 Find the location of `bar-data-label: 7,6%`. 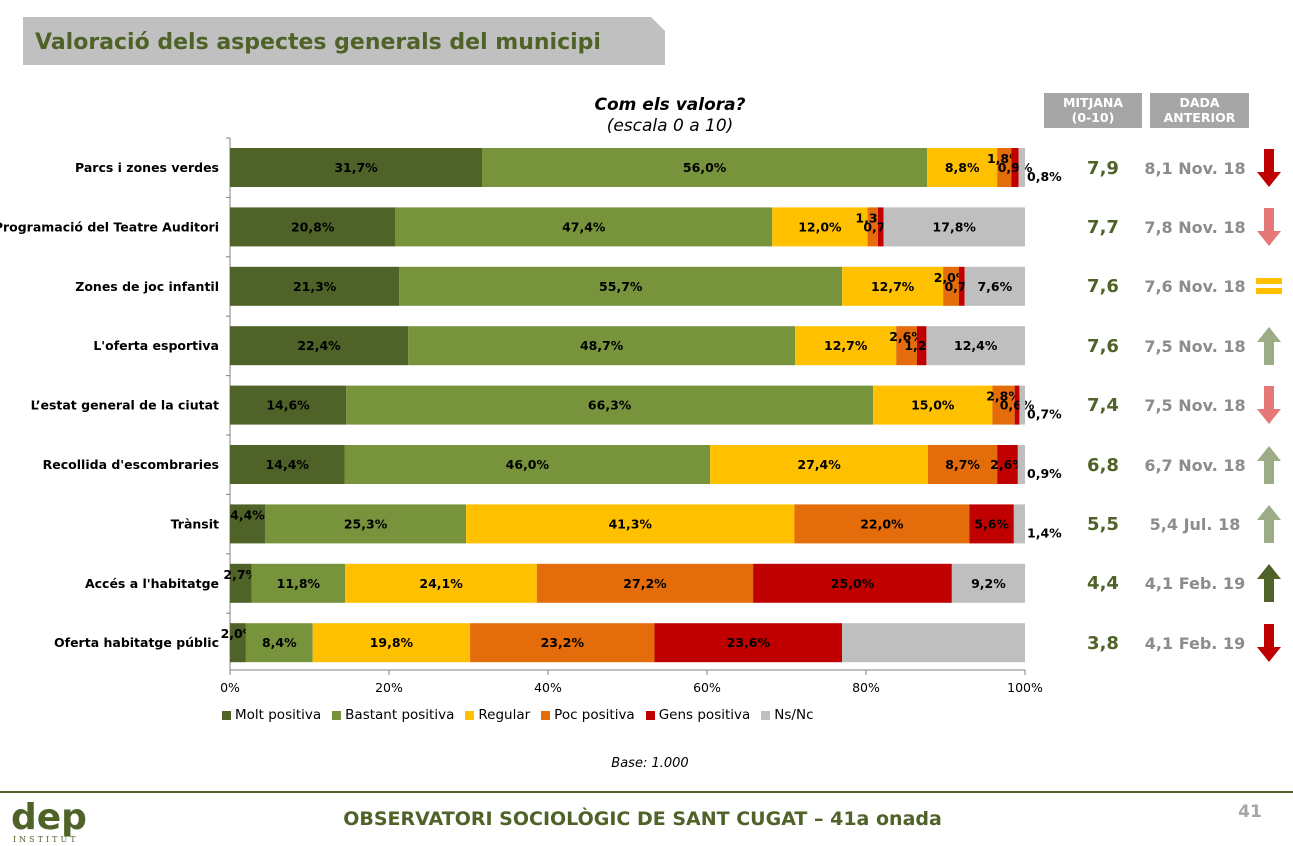

bar-data-label: 7,6% is located at coordinates (994, 286).